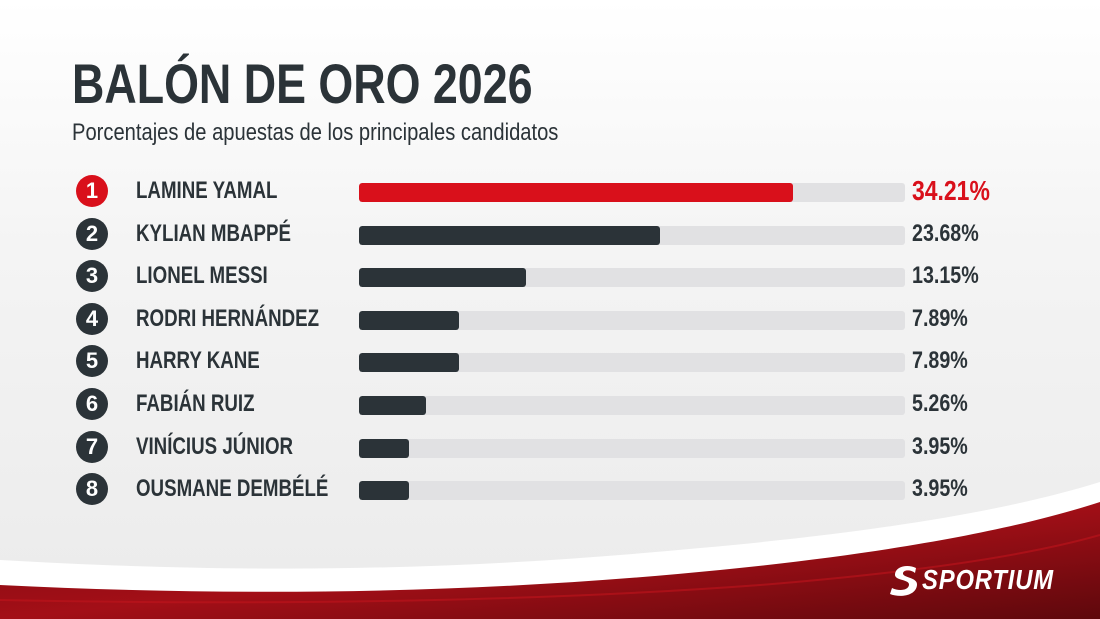  What do you see at coordinates (951, 190) in the screenshot?
I see `value-label: 34.21%` at bounding box center [951, 190].